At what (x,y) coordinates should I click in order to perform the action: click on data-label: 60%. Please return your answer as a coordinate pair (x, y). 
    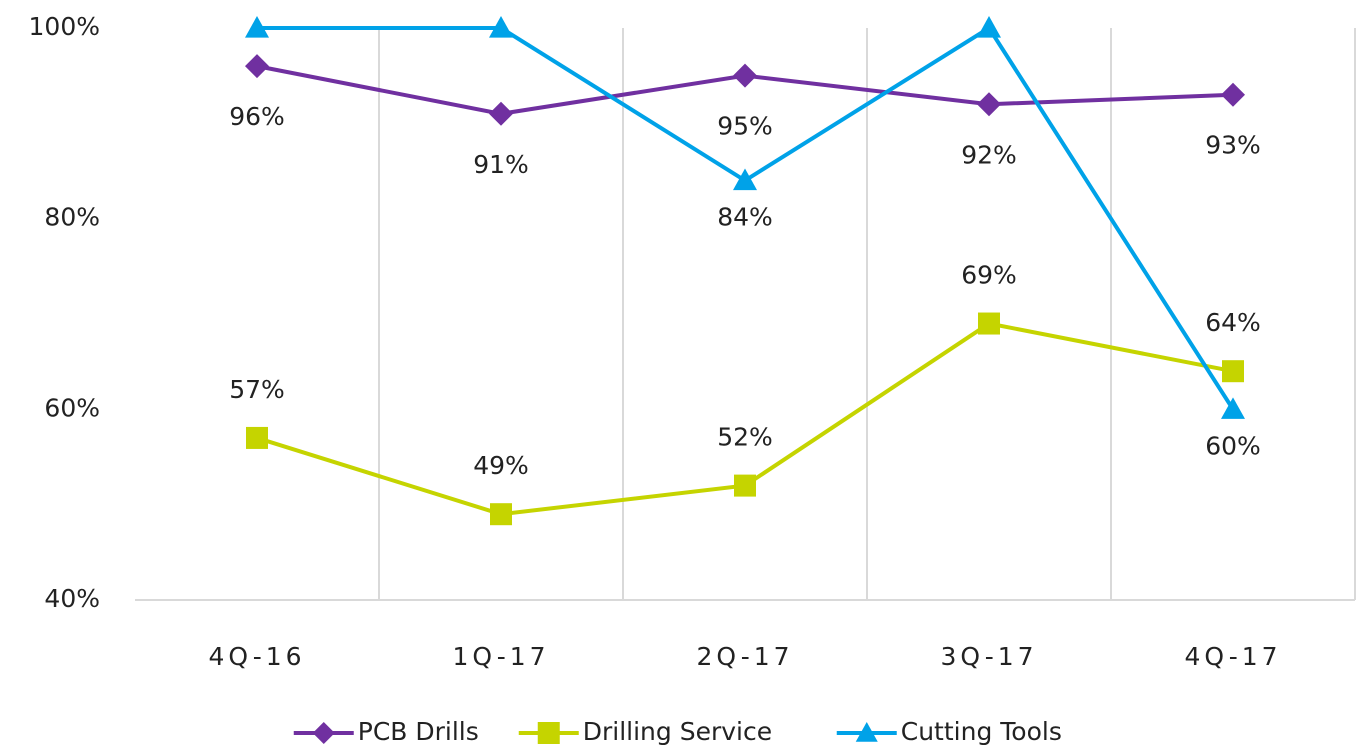
    Looking at the image, I should click on (1233, 445).